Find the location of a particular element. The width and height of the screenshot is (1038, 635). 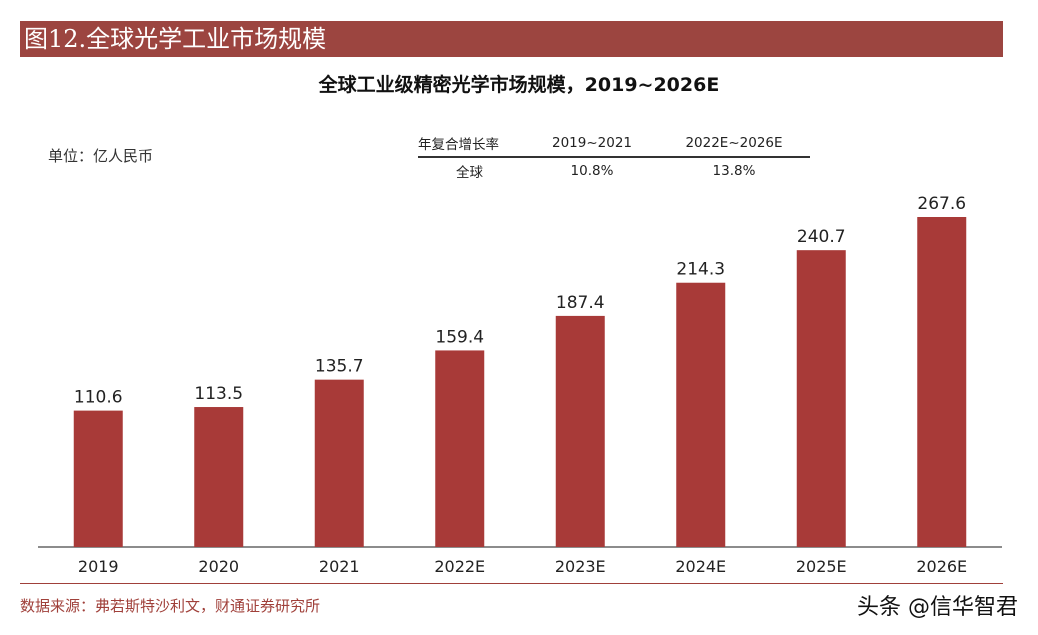

bar-2024E is located at coordinates (701, 414).